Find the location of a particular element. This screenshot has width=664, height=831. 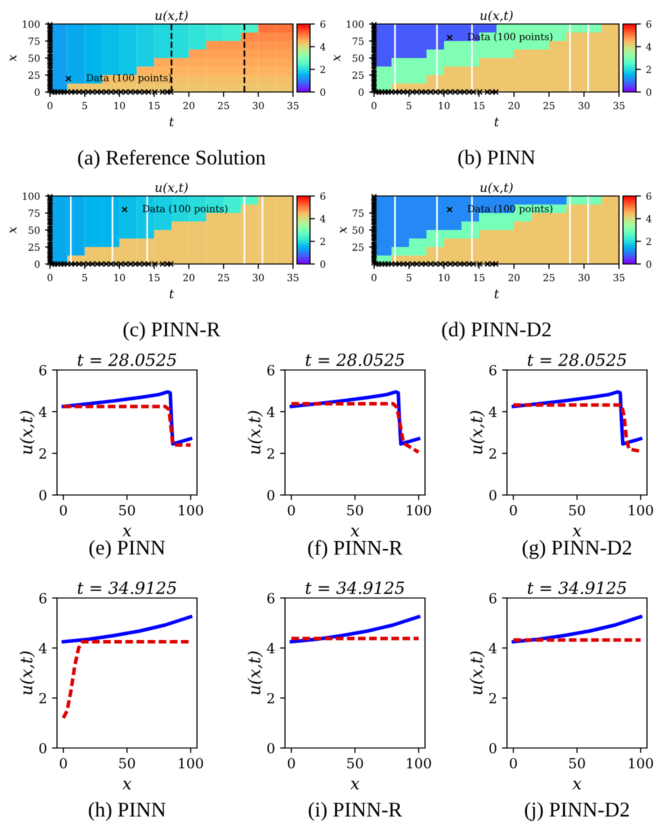

text: (j) PINN-D2 is located at coordinates (576, 811).